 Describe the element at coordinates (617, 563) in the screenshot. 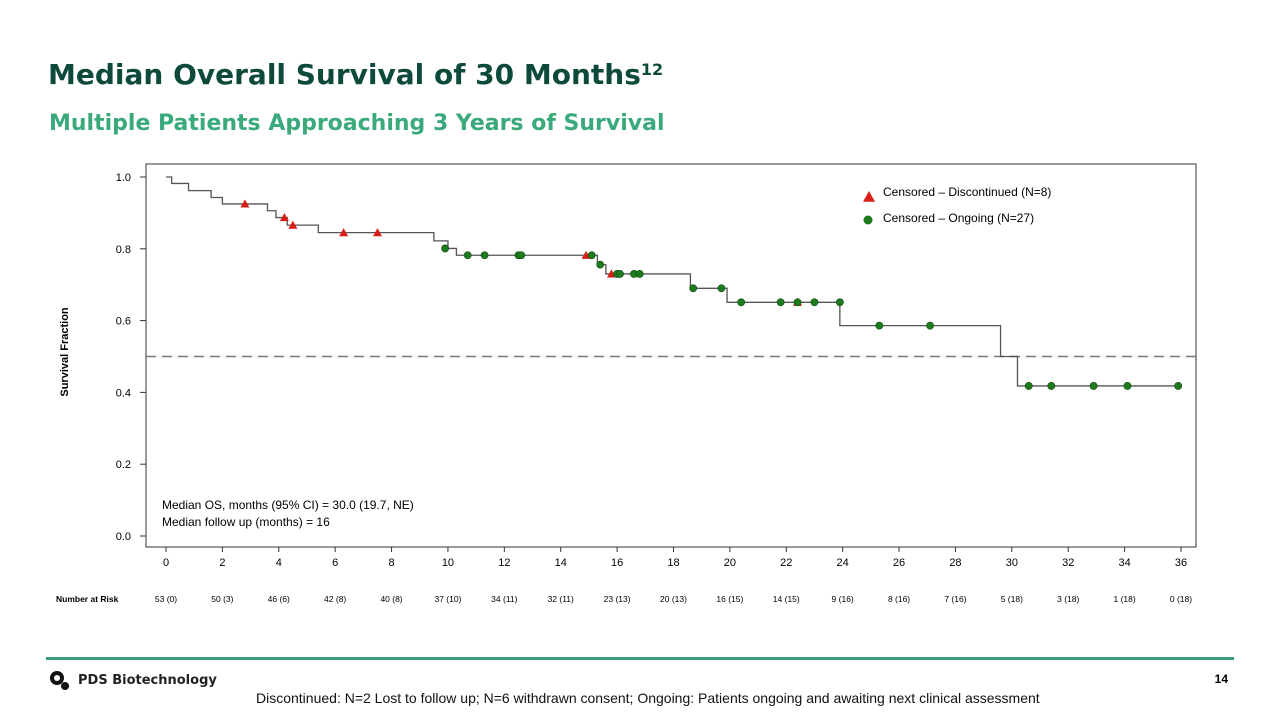

I see `x-tick-label: 16` at that location.